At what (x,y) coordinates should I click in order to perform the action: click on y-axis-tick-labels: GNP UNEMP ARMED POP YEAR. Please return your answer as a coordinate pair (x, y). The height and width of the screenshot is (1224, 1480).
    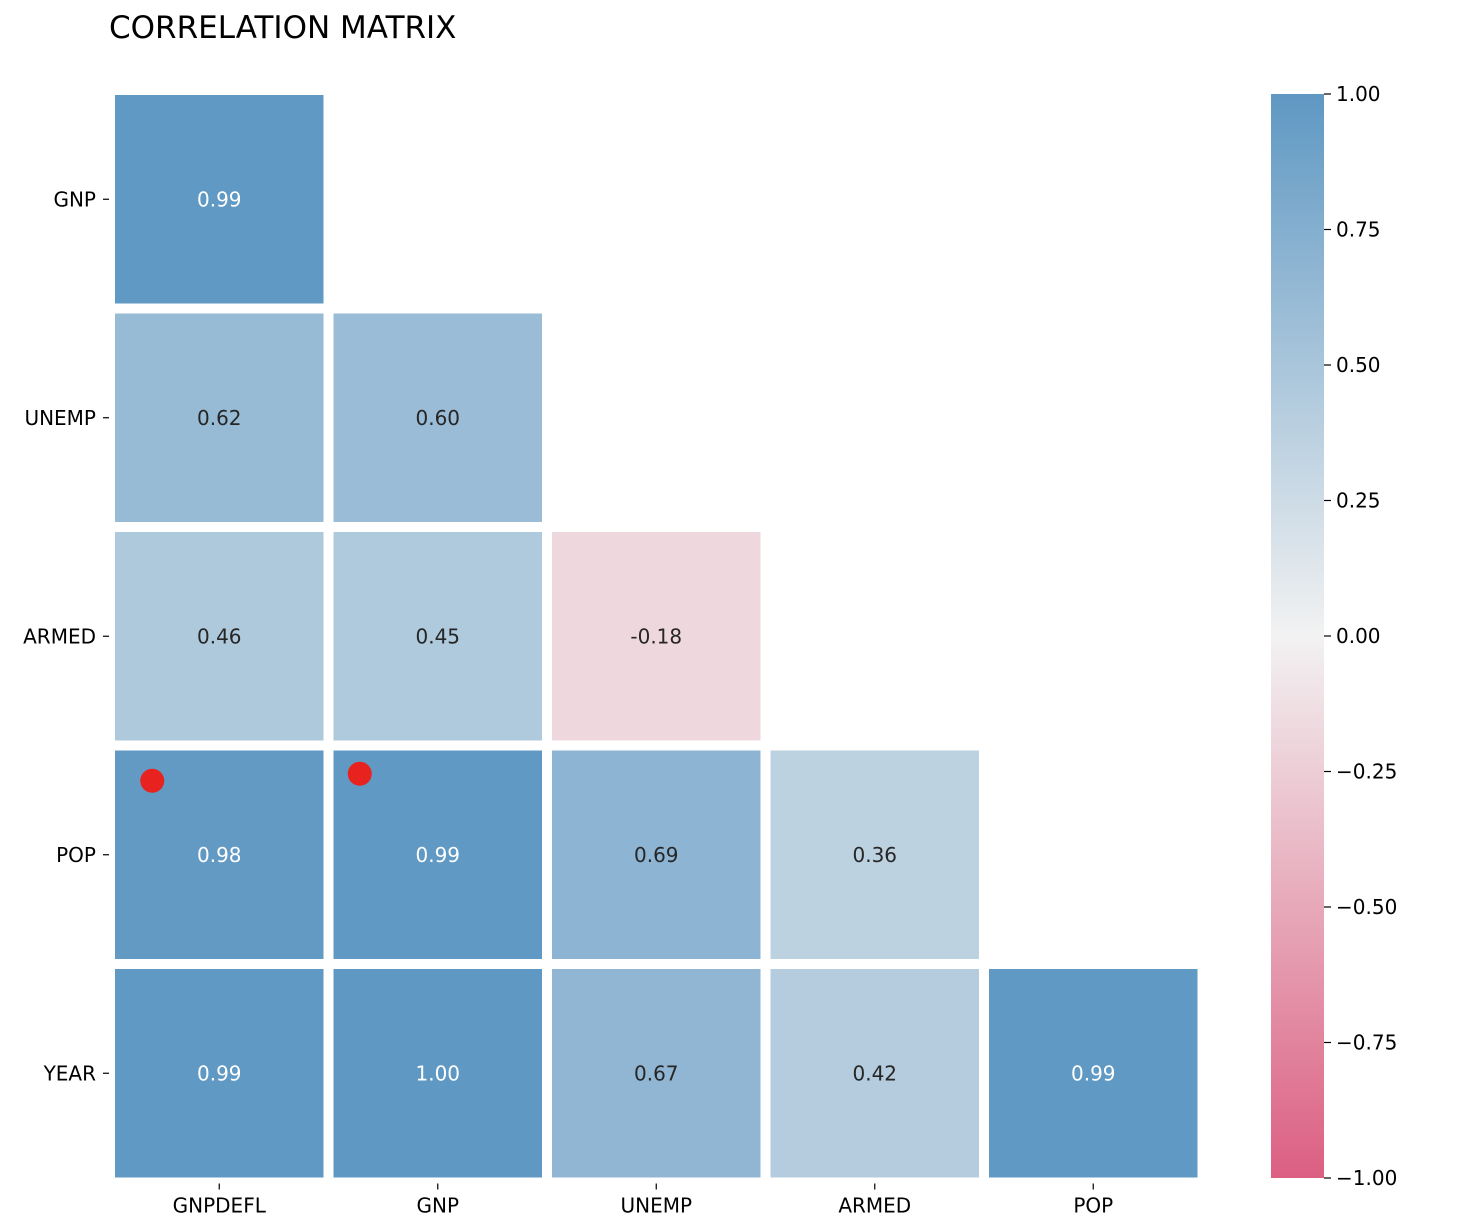
    Looking at the image, I should click on (66, 636).